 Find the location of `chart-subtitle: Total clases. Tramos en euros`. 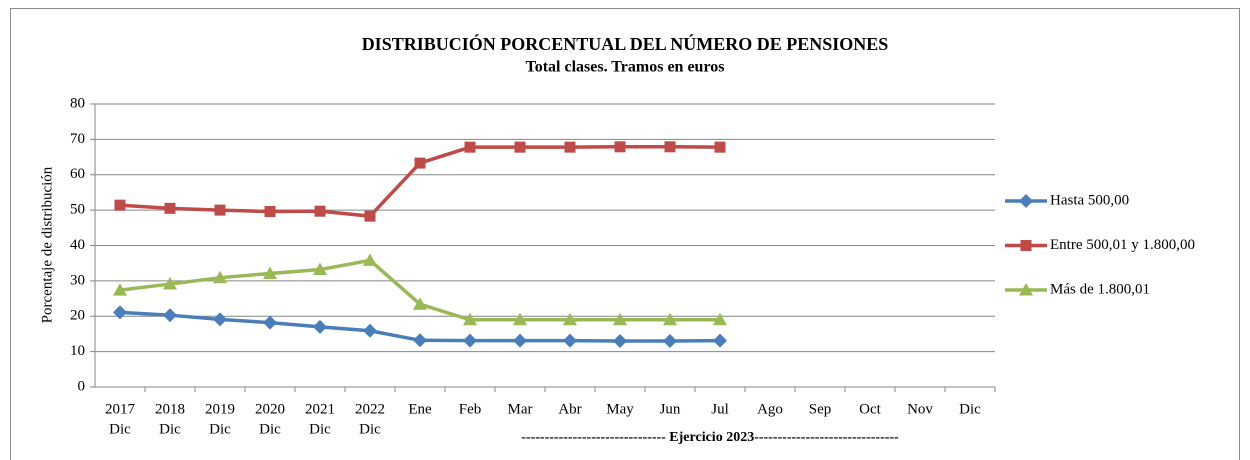

chart-subtitle: Total clases. Tramos en euros is located at coordinates (625, 67).